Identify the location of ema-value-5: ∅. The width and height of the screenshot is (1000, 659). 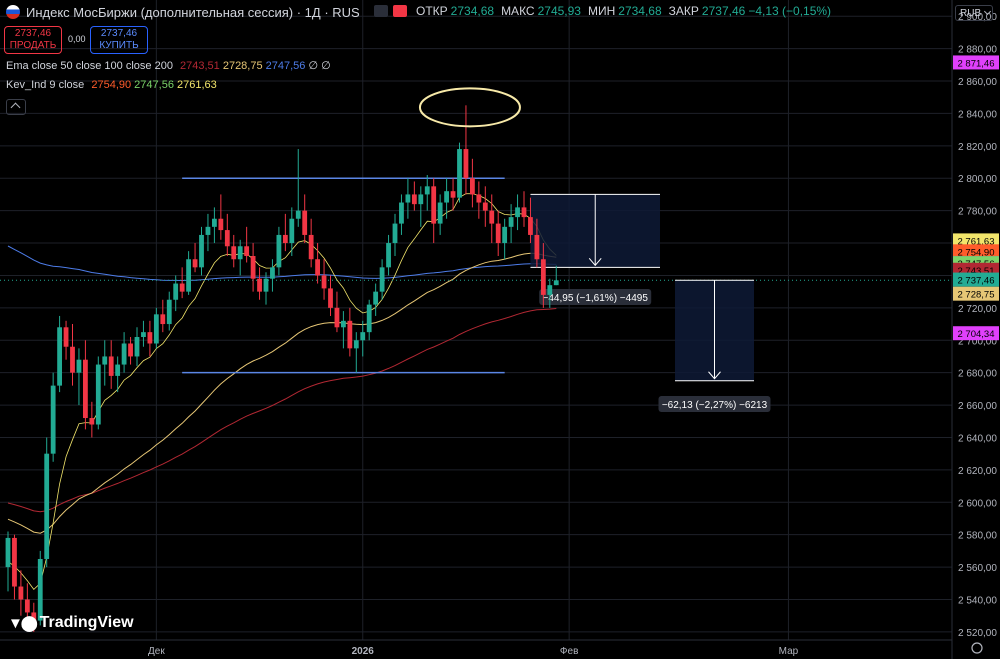
(326, 66).